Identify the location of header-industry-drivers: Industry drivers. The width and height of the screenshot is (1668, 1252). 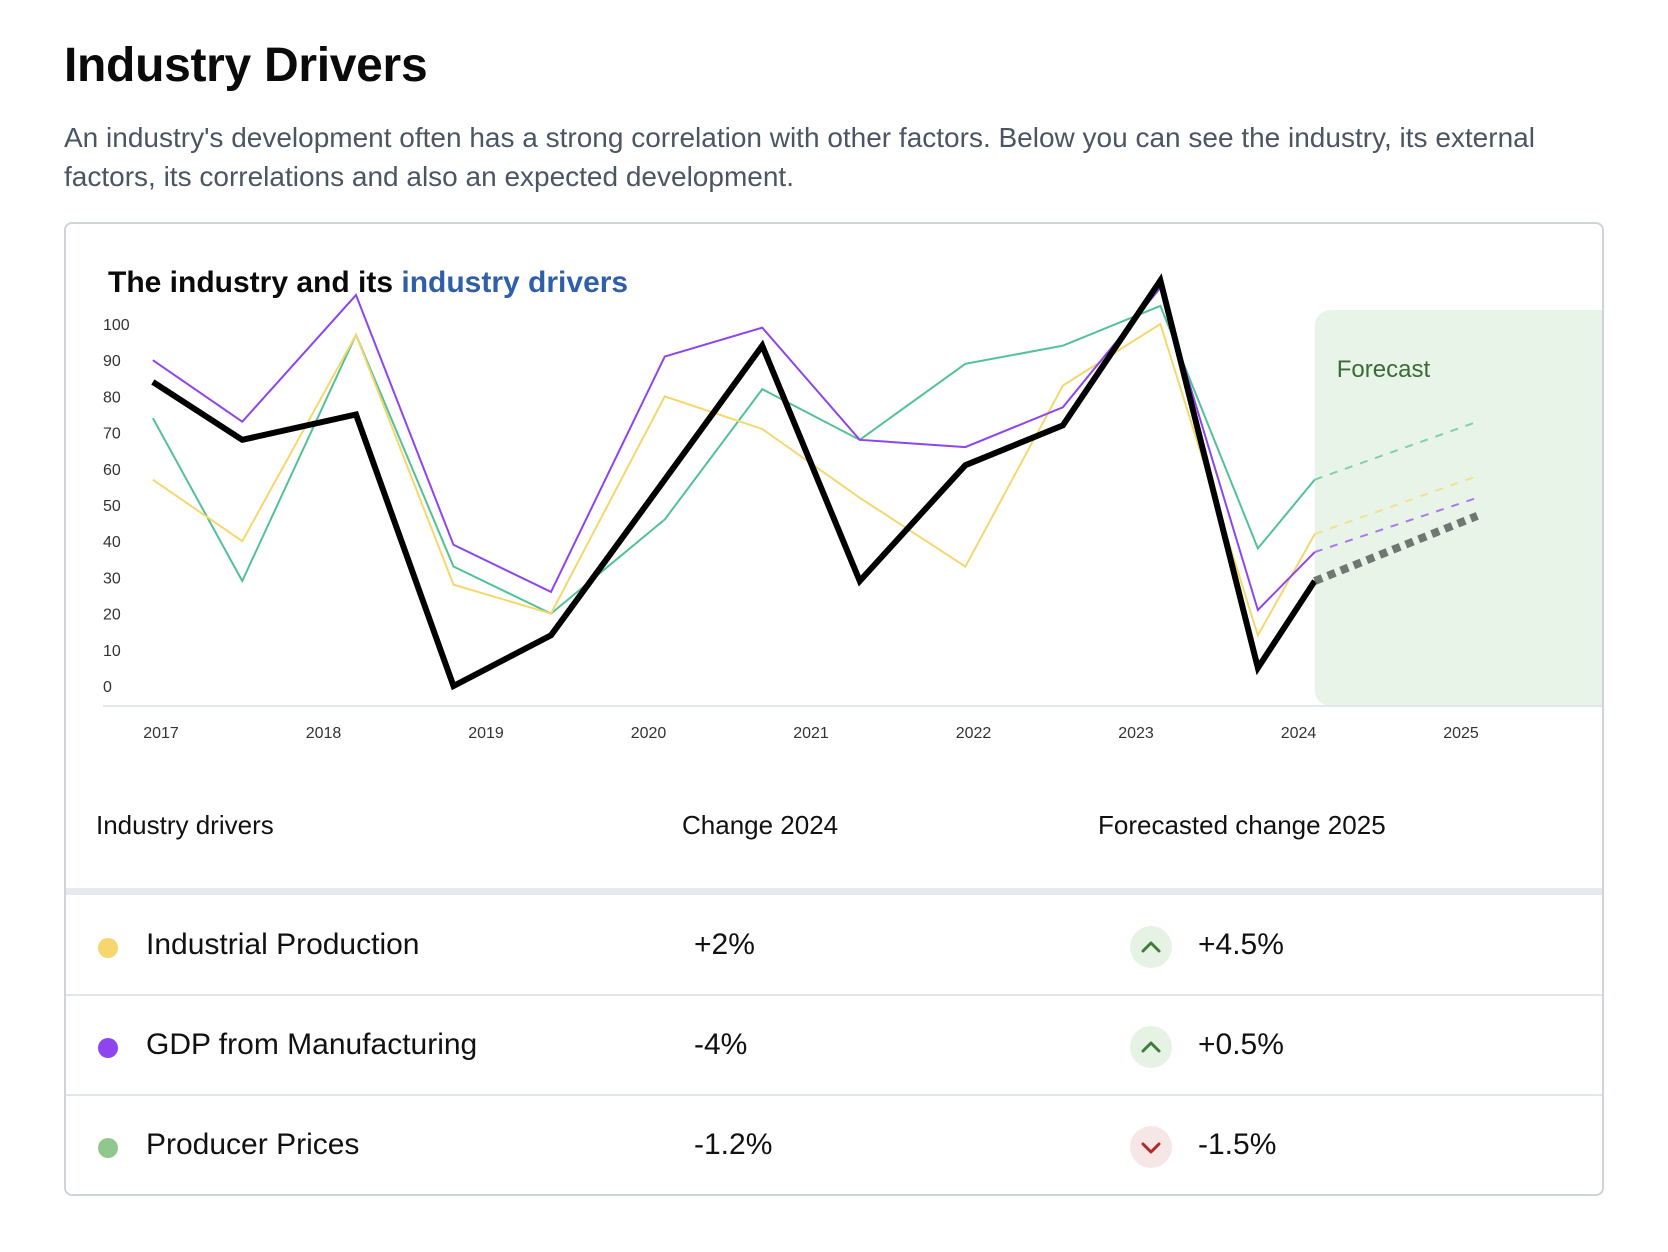
(185, 825).